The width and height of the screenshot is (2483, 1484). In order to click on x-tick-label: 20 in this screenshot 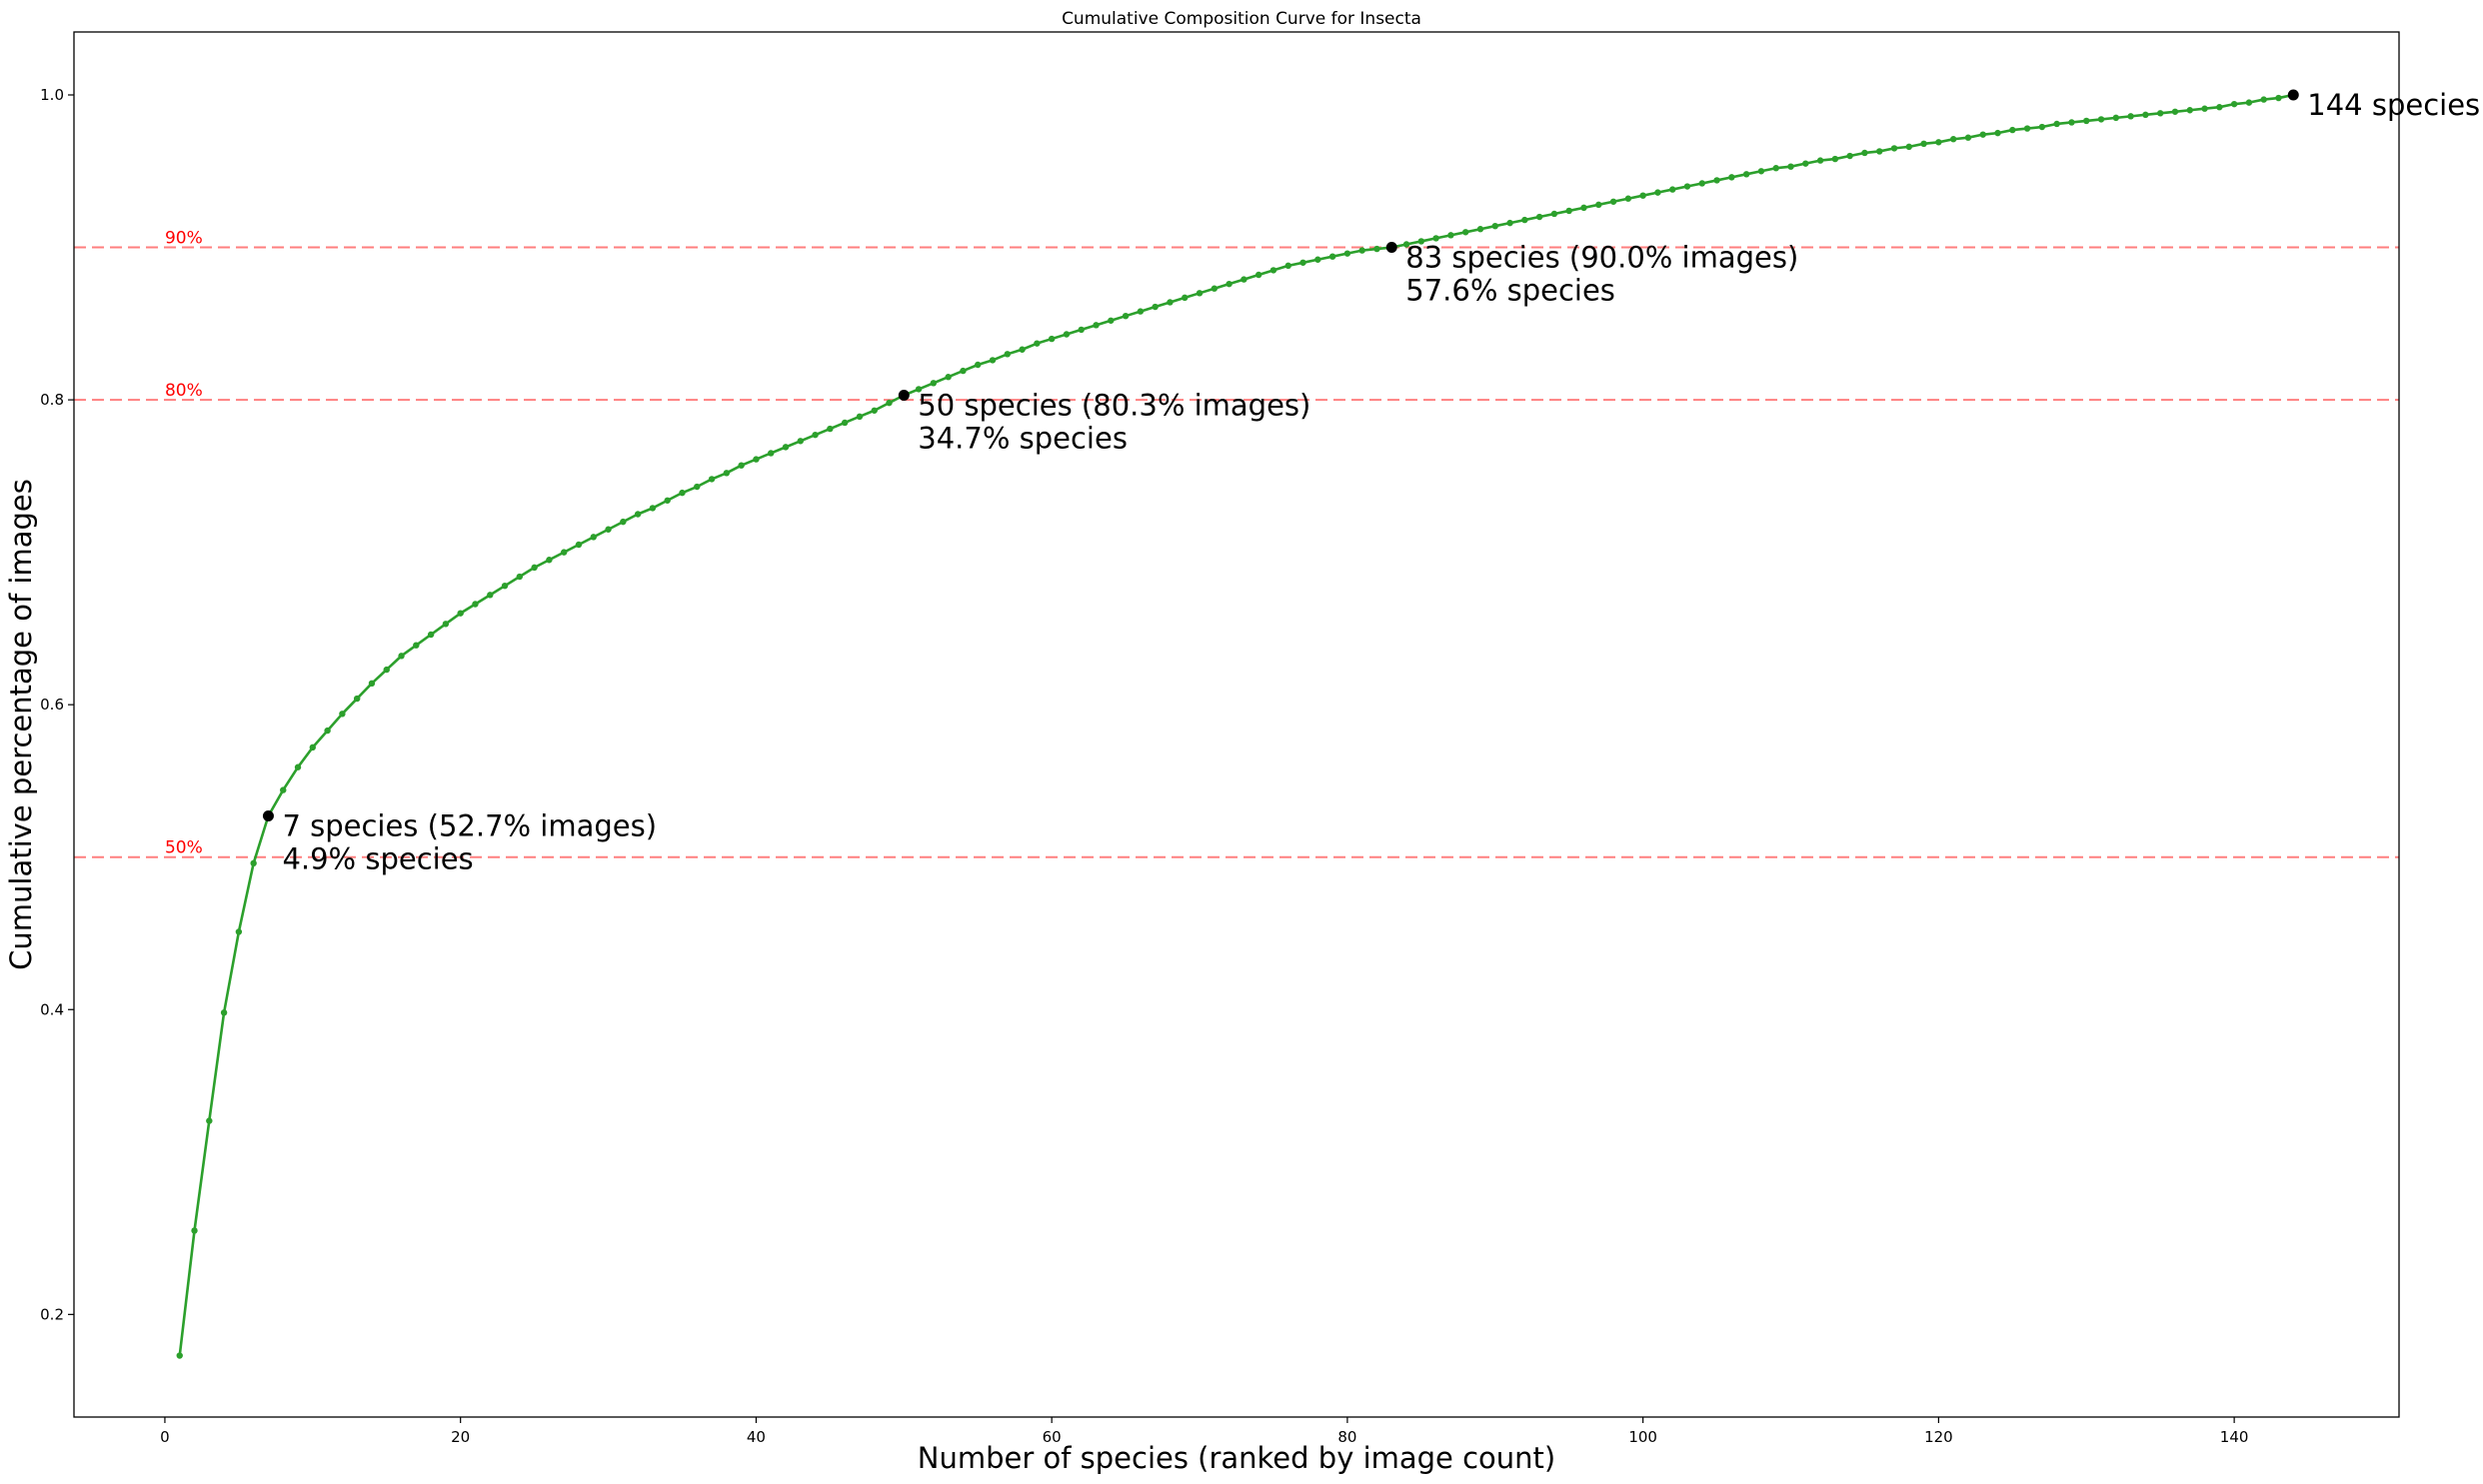, I will do `click(461, 1437)`.